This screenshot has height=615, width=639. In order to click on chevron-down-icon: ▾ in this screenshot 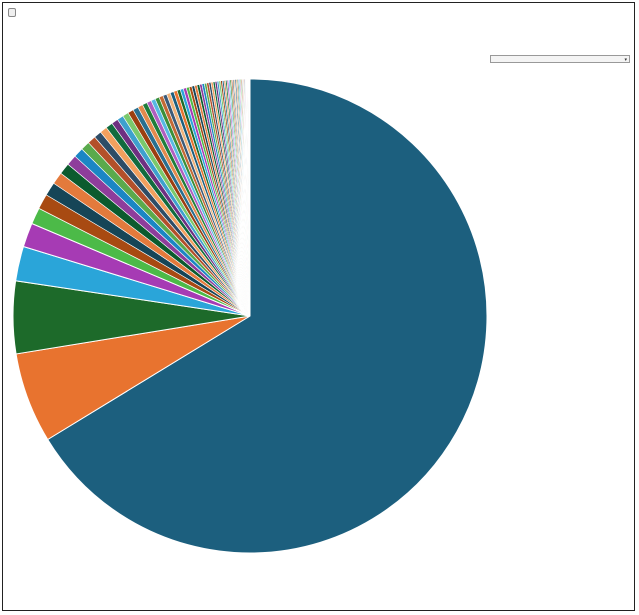, I will do `click(625, 60)`.